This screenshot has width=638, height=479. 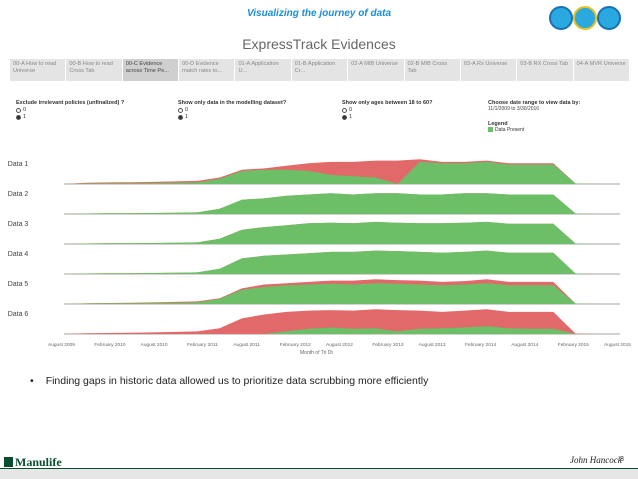 I want to click on legend-title: Legend, so click(x=498, y=124).